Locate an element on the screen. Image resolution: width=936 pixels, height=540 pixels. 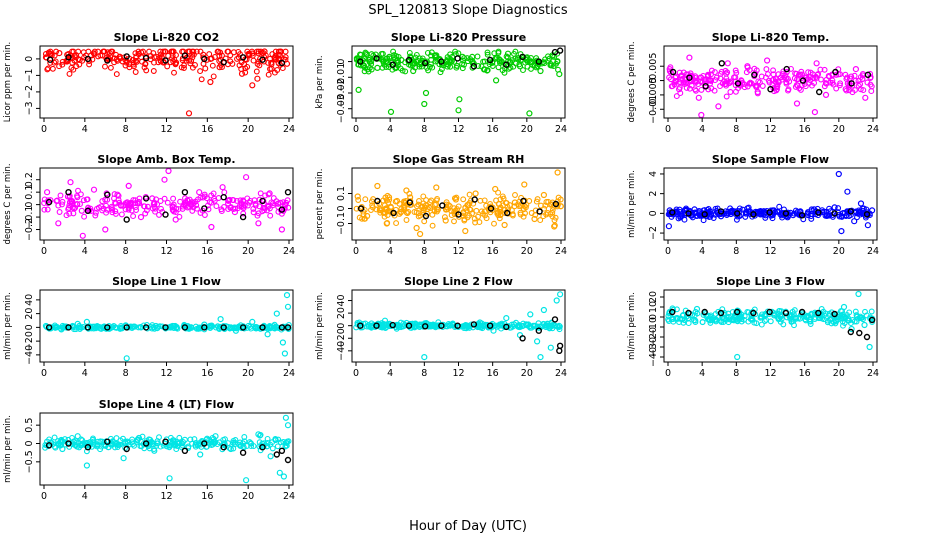
y-tick-label: 4 is located at coordinates (653, 174).